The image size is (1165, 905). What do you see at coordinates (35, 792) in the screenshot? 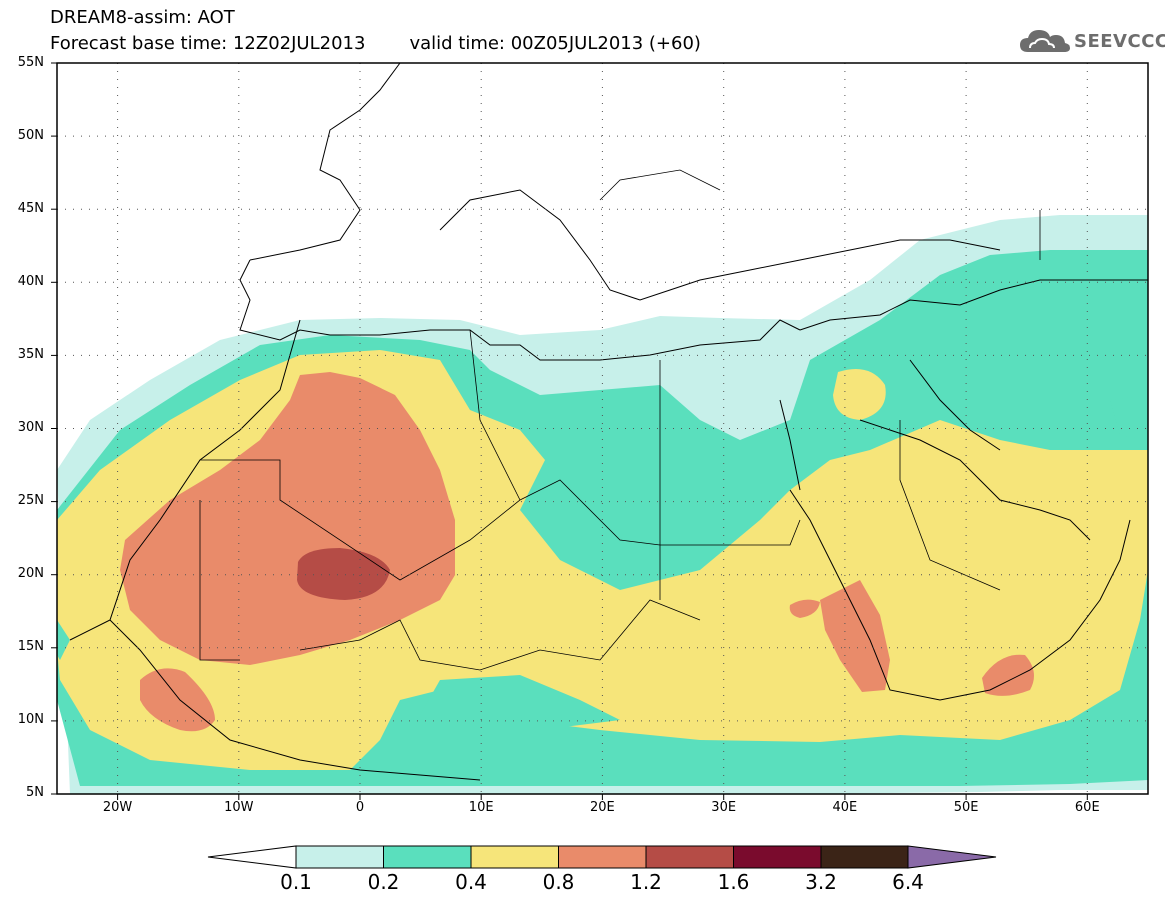
I see `lat-label-5n: 5N` at bounding box center [35, 792].